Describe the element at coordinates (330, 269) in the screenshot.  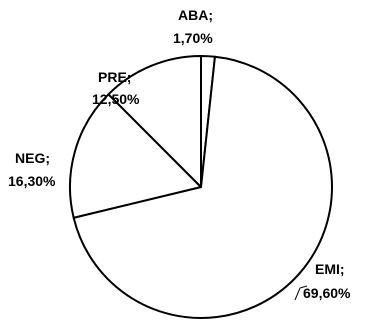
I see `slice-label-emi-name: EMI;` at that location.